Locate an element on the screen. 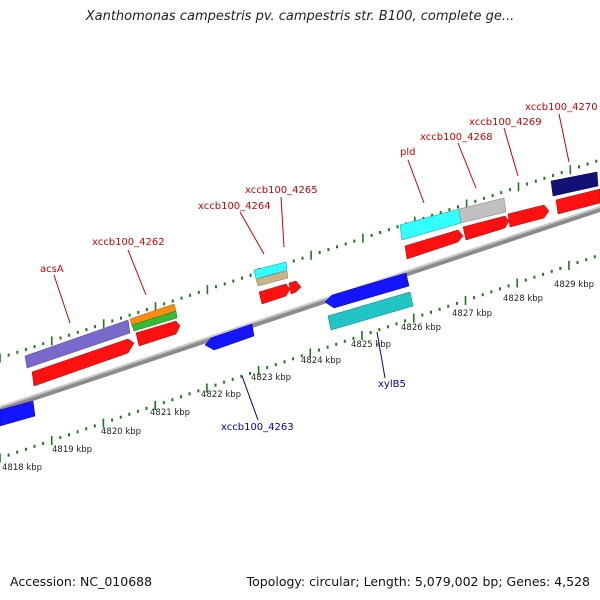  gene-label-xccb100_4270: xccb100_4270 is located at coordinates (561, 107).